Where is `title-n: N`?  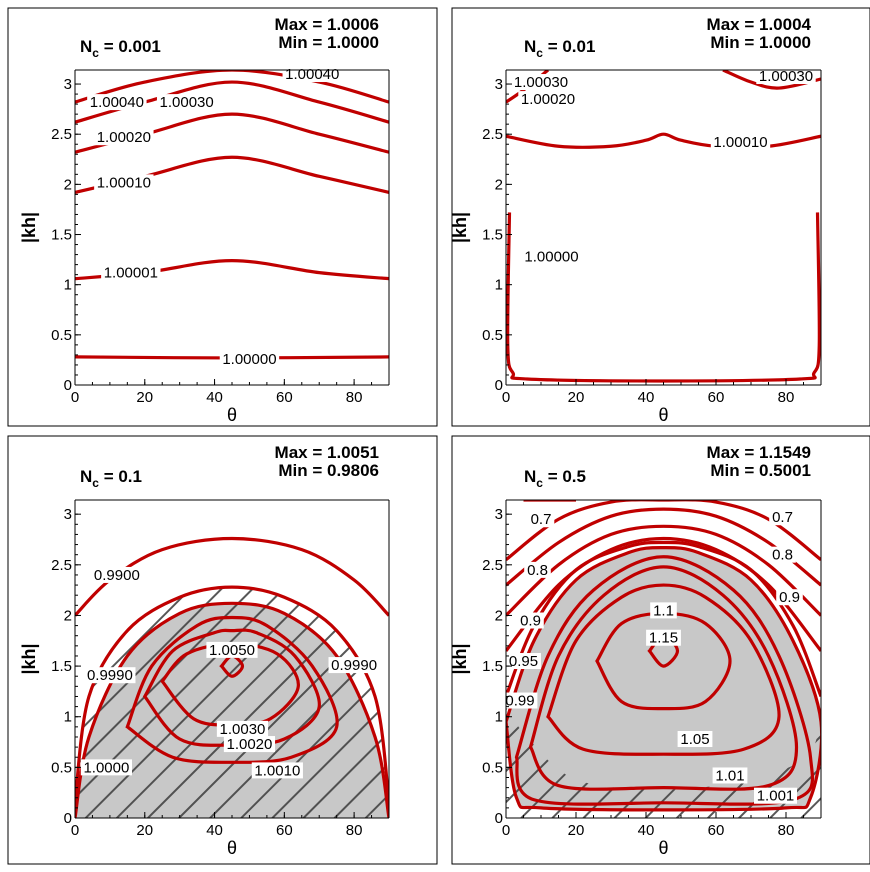
title-n: N is located at coordinates (86, 46).